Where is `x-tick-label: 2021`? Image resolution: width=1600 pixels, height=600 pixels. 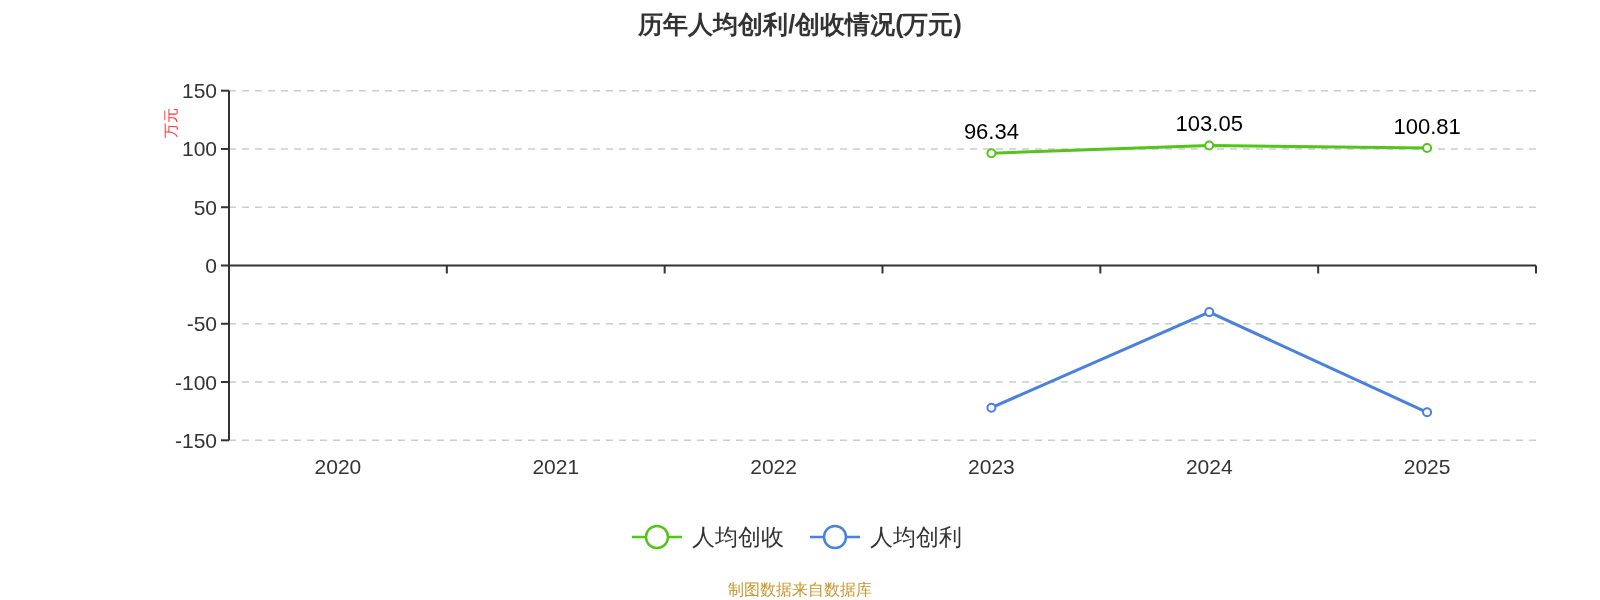 x-tick-label: 2021 is located at coordinates (556, 466).